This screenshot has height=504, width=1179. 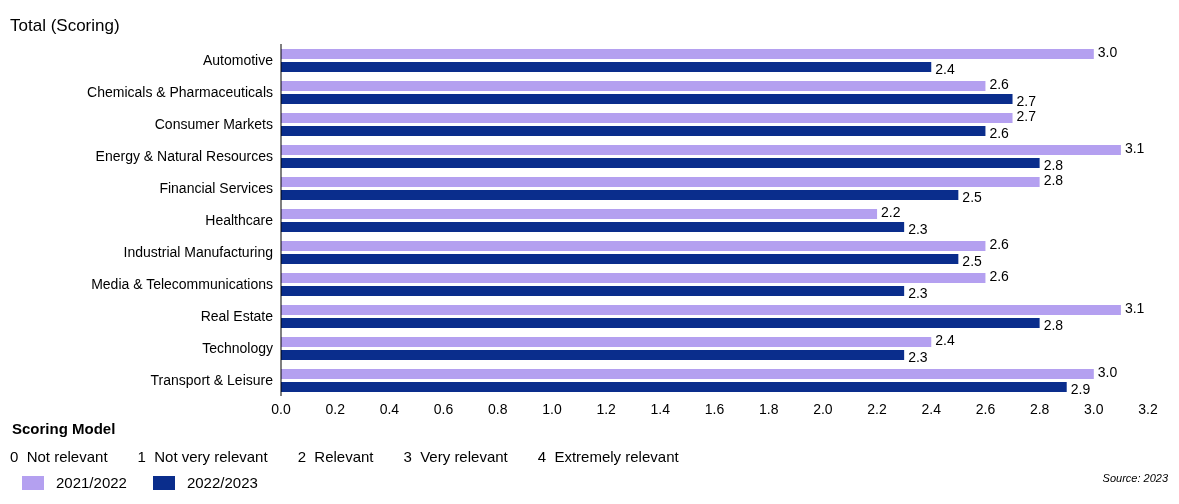 What do you see at coordinates (180, 91) in the screenshot?
I see `y-tick-label: Chemicals & Pharmaceuticals` at bounding box center [180, 91].